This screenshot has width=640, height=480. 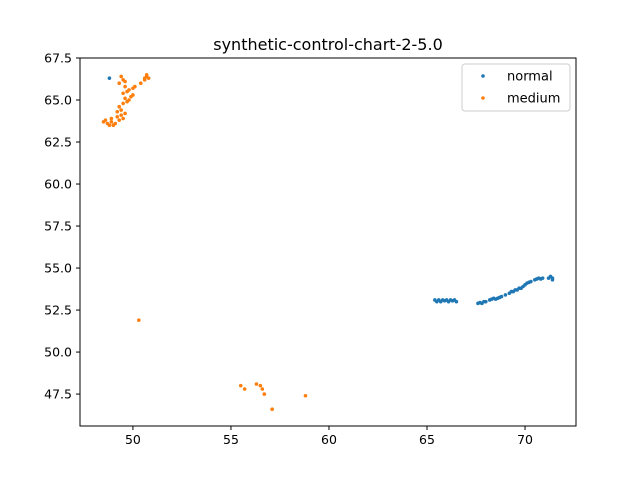 I want to click on y-axis: 47.5 50.0 52.5 55.0 57.5 60.0 62.5 65.0 67.5, so click(x=62, y=226).